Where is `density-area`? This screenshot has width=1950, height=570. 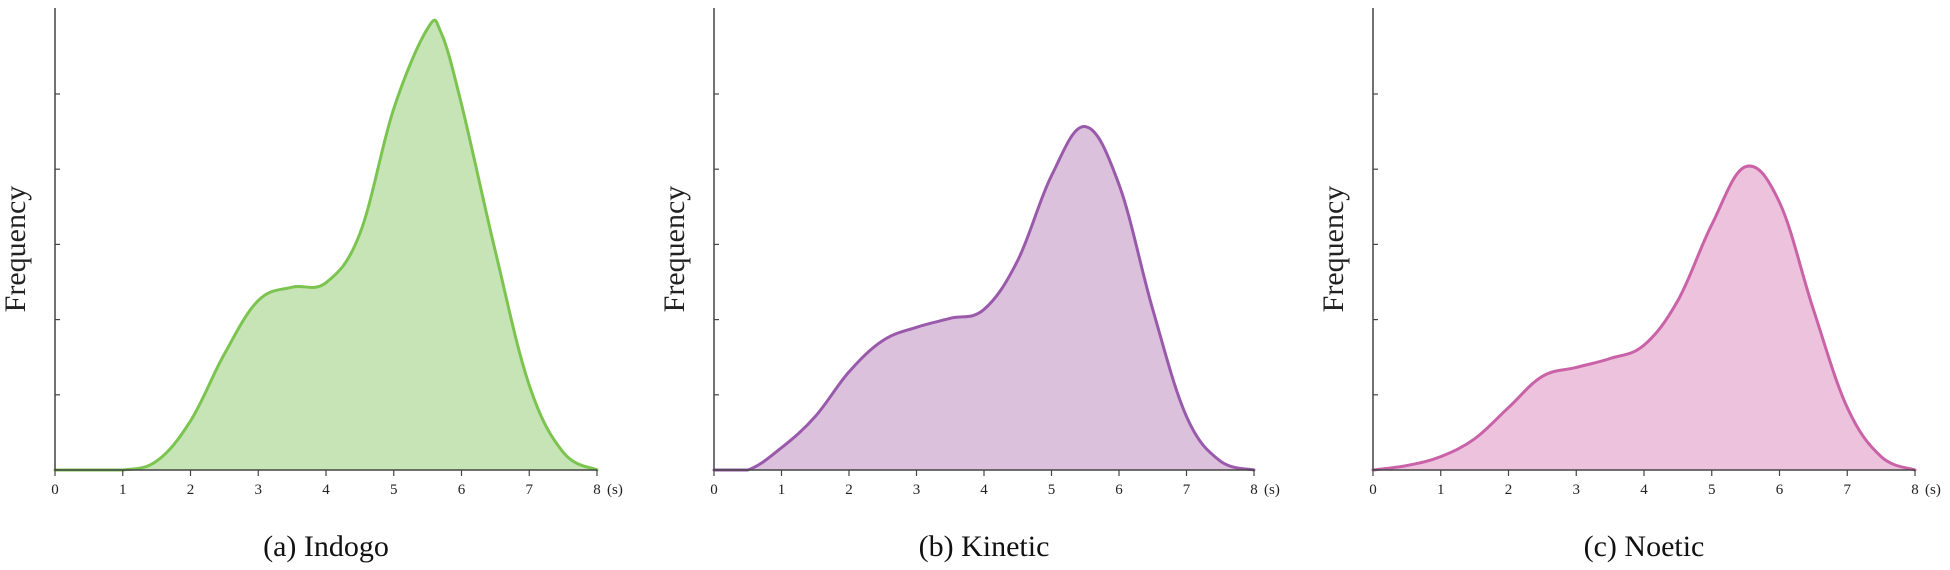
density-area is located at coordinates (1644, 318).